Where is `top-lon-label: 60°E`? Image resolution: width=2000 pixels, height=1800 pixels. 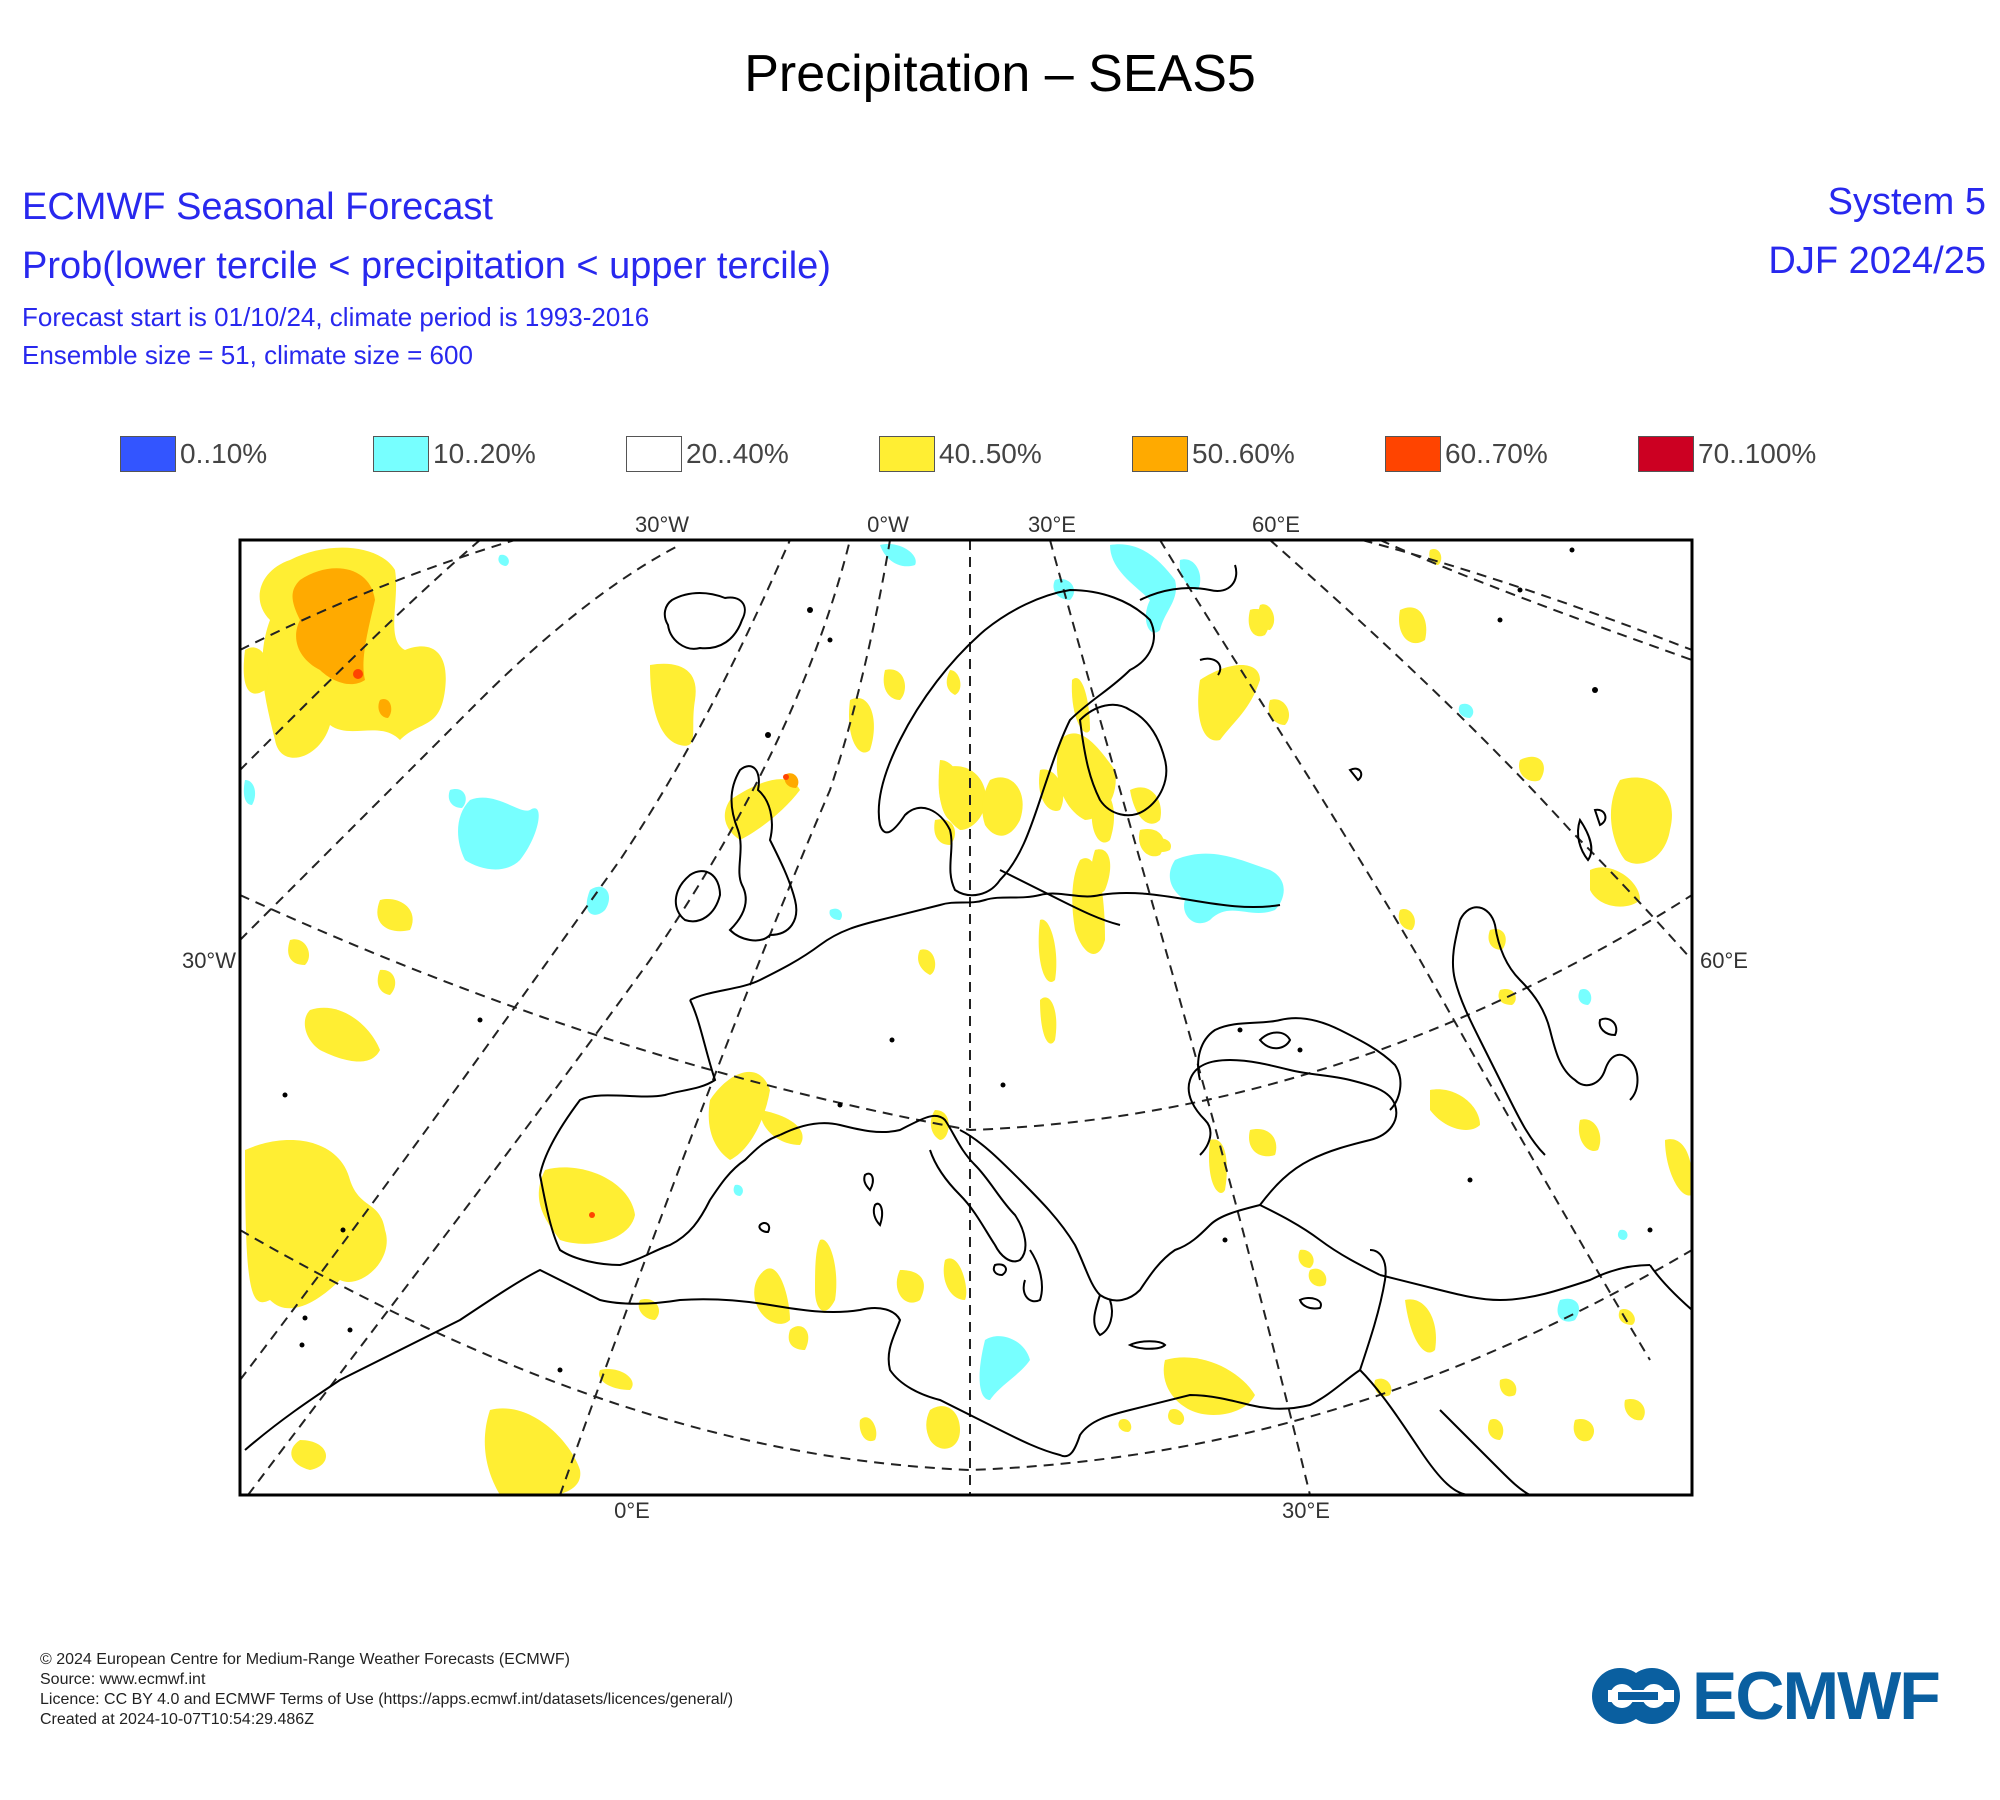 top-lon-label: 60°E is located at coordinates (1276, 524).